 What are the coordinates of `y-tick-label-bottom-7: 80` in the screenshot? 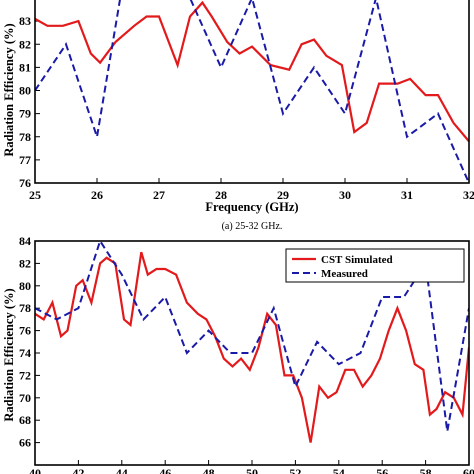 It's located at (25, 286).